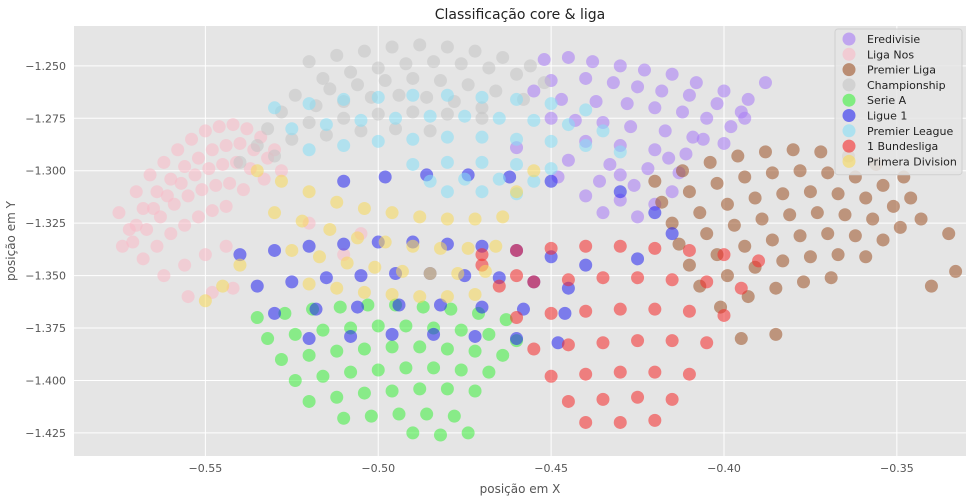  Describe the element at coordinates (520, 489) in the screenshot. I see `x-axis-label: posição em X` at that location.